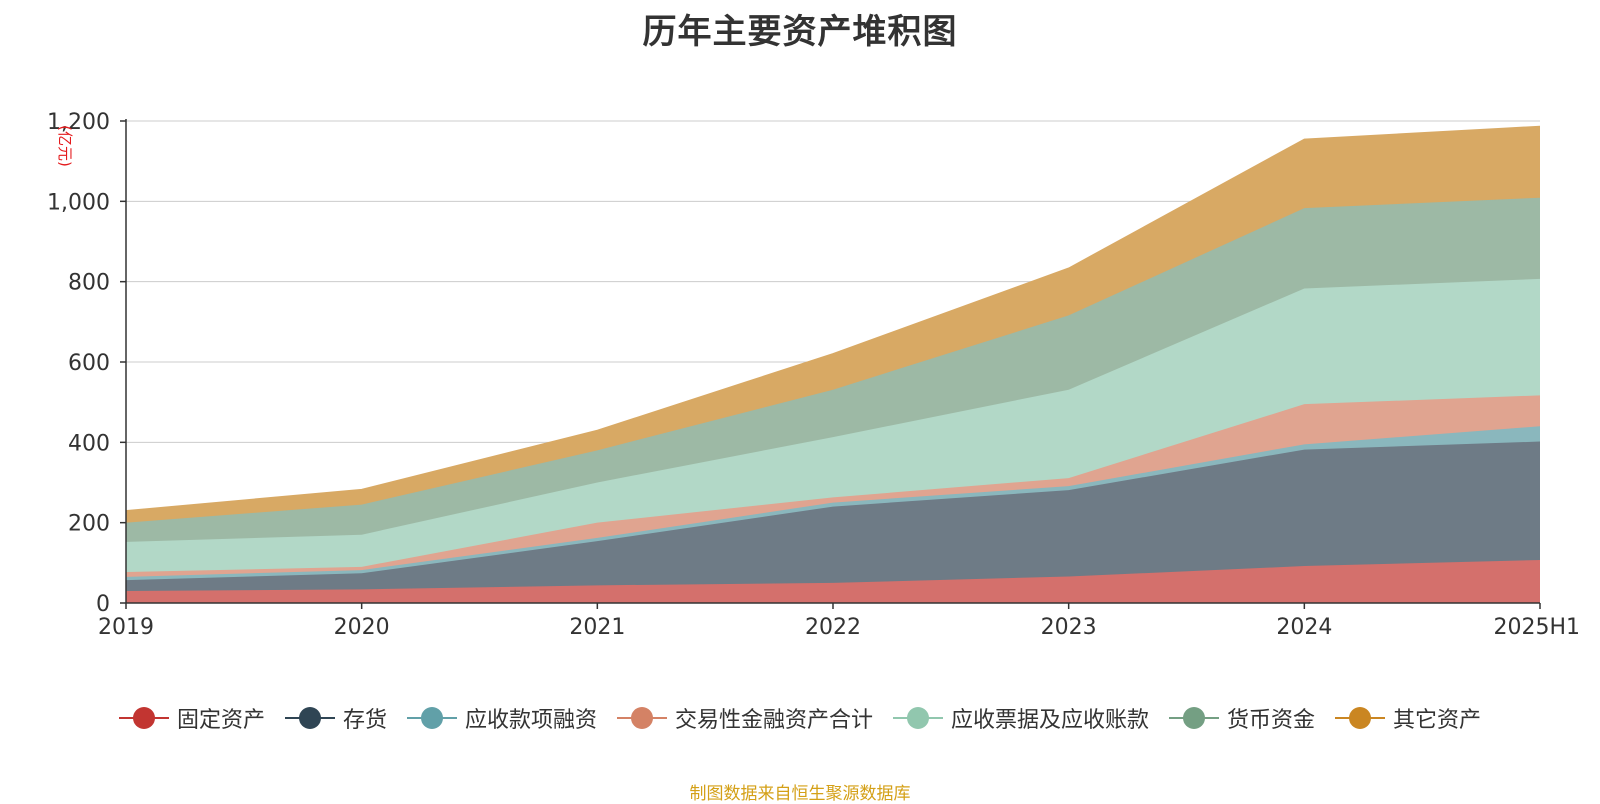 This screenshot has width=1600, height=804. I want to click on y-tick-label: 400, so click(89, 443).